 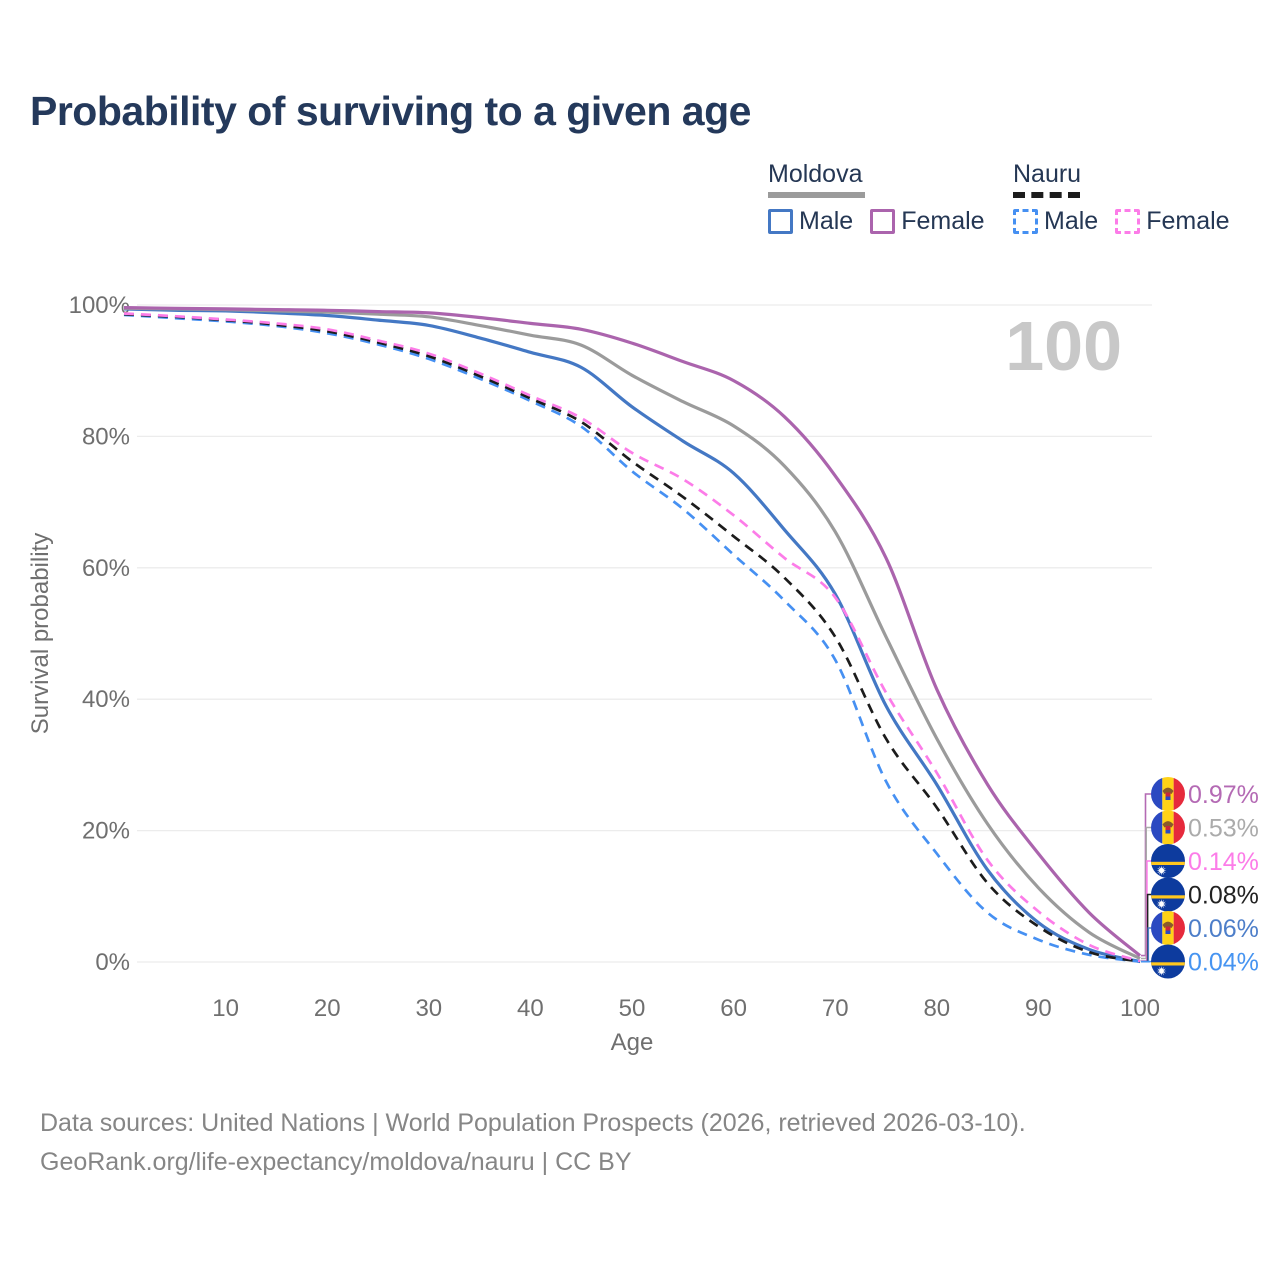 I want to click on moldova-all-line-swatch, so click(x=816, y=195).